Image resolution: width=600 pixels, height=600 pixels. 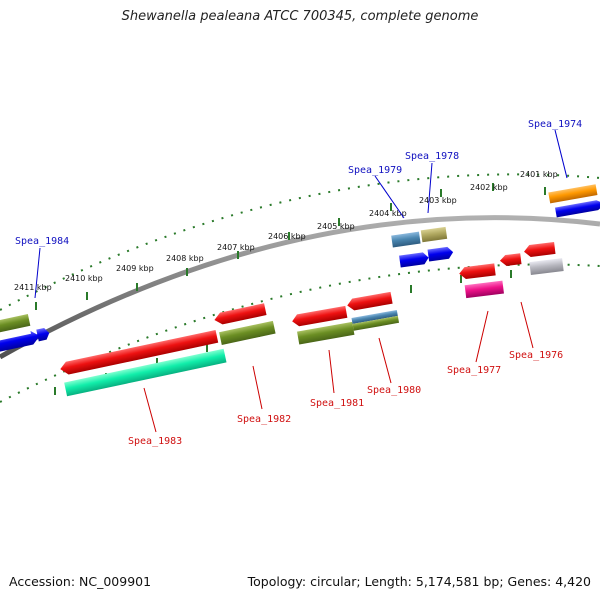 I want to click on gene-label-spea-1981: Spea_1981, so click(x=337, y=403).